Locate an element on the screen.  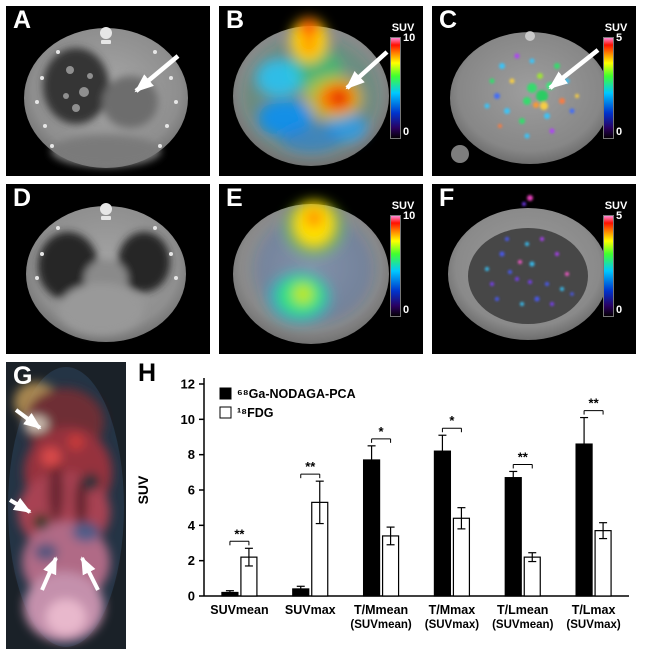
panel-d-ct-axial: D is located at coordinates (108, 269).